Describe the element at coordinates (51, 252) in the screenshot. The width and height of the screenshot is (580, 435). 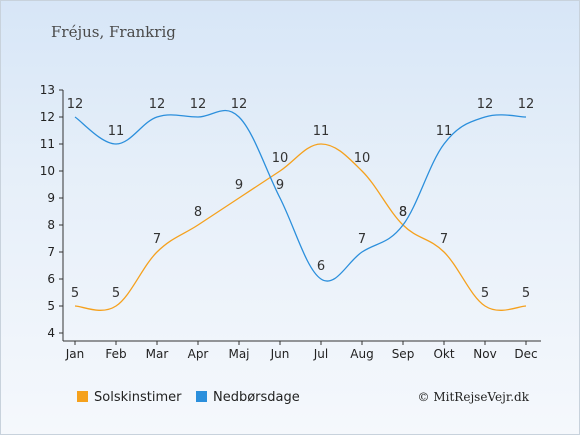
I see `y-tick-label: 7` at that location.